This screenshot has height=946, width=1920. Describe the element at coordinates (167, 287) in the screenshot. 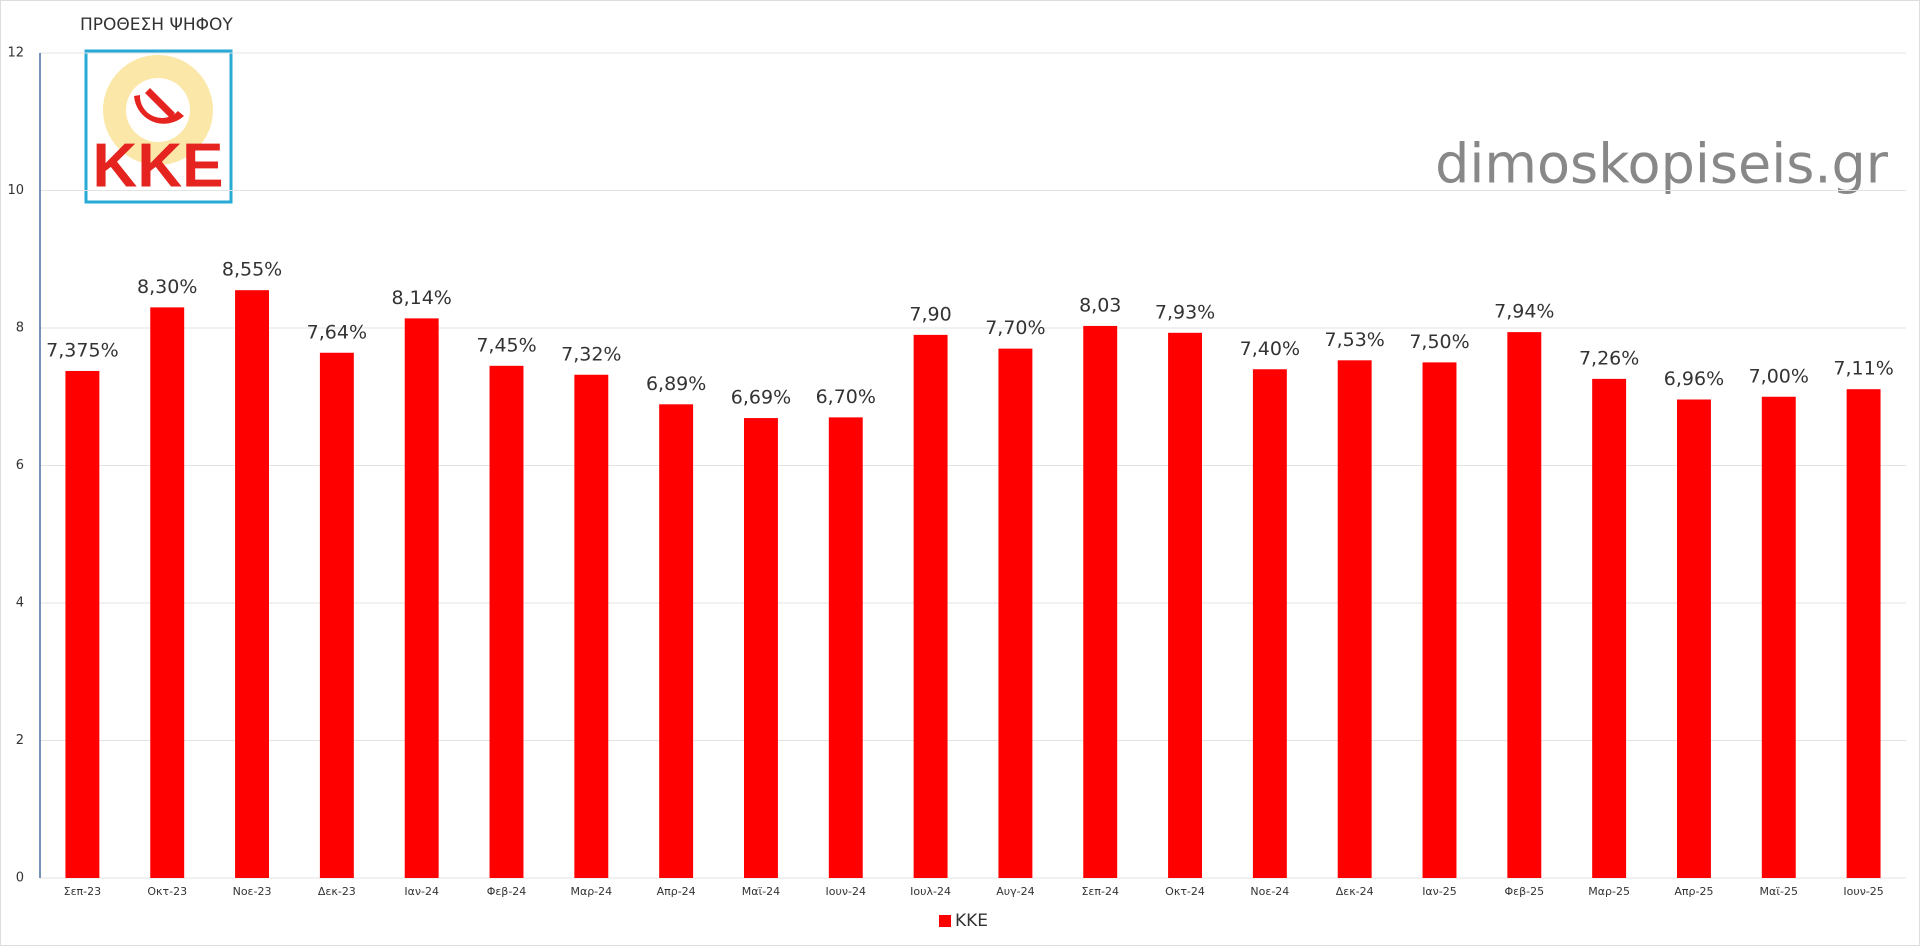

I see `data-label: 8,30%` at that location.